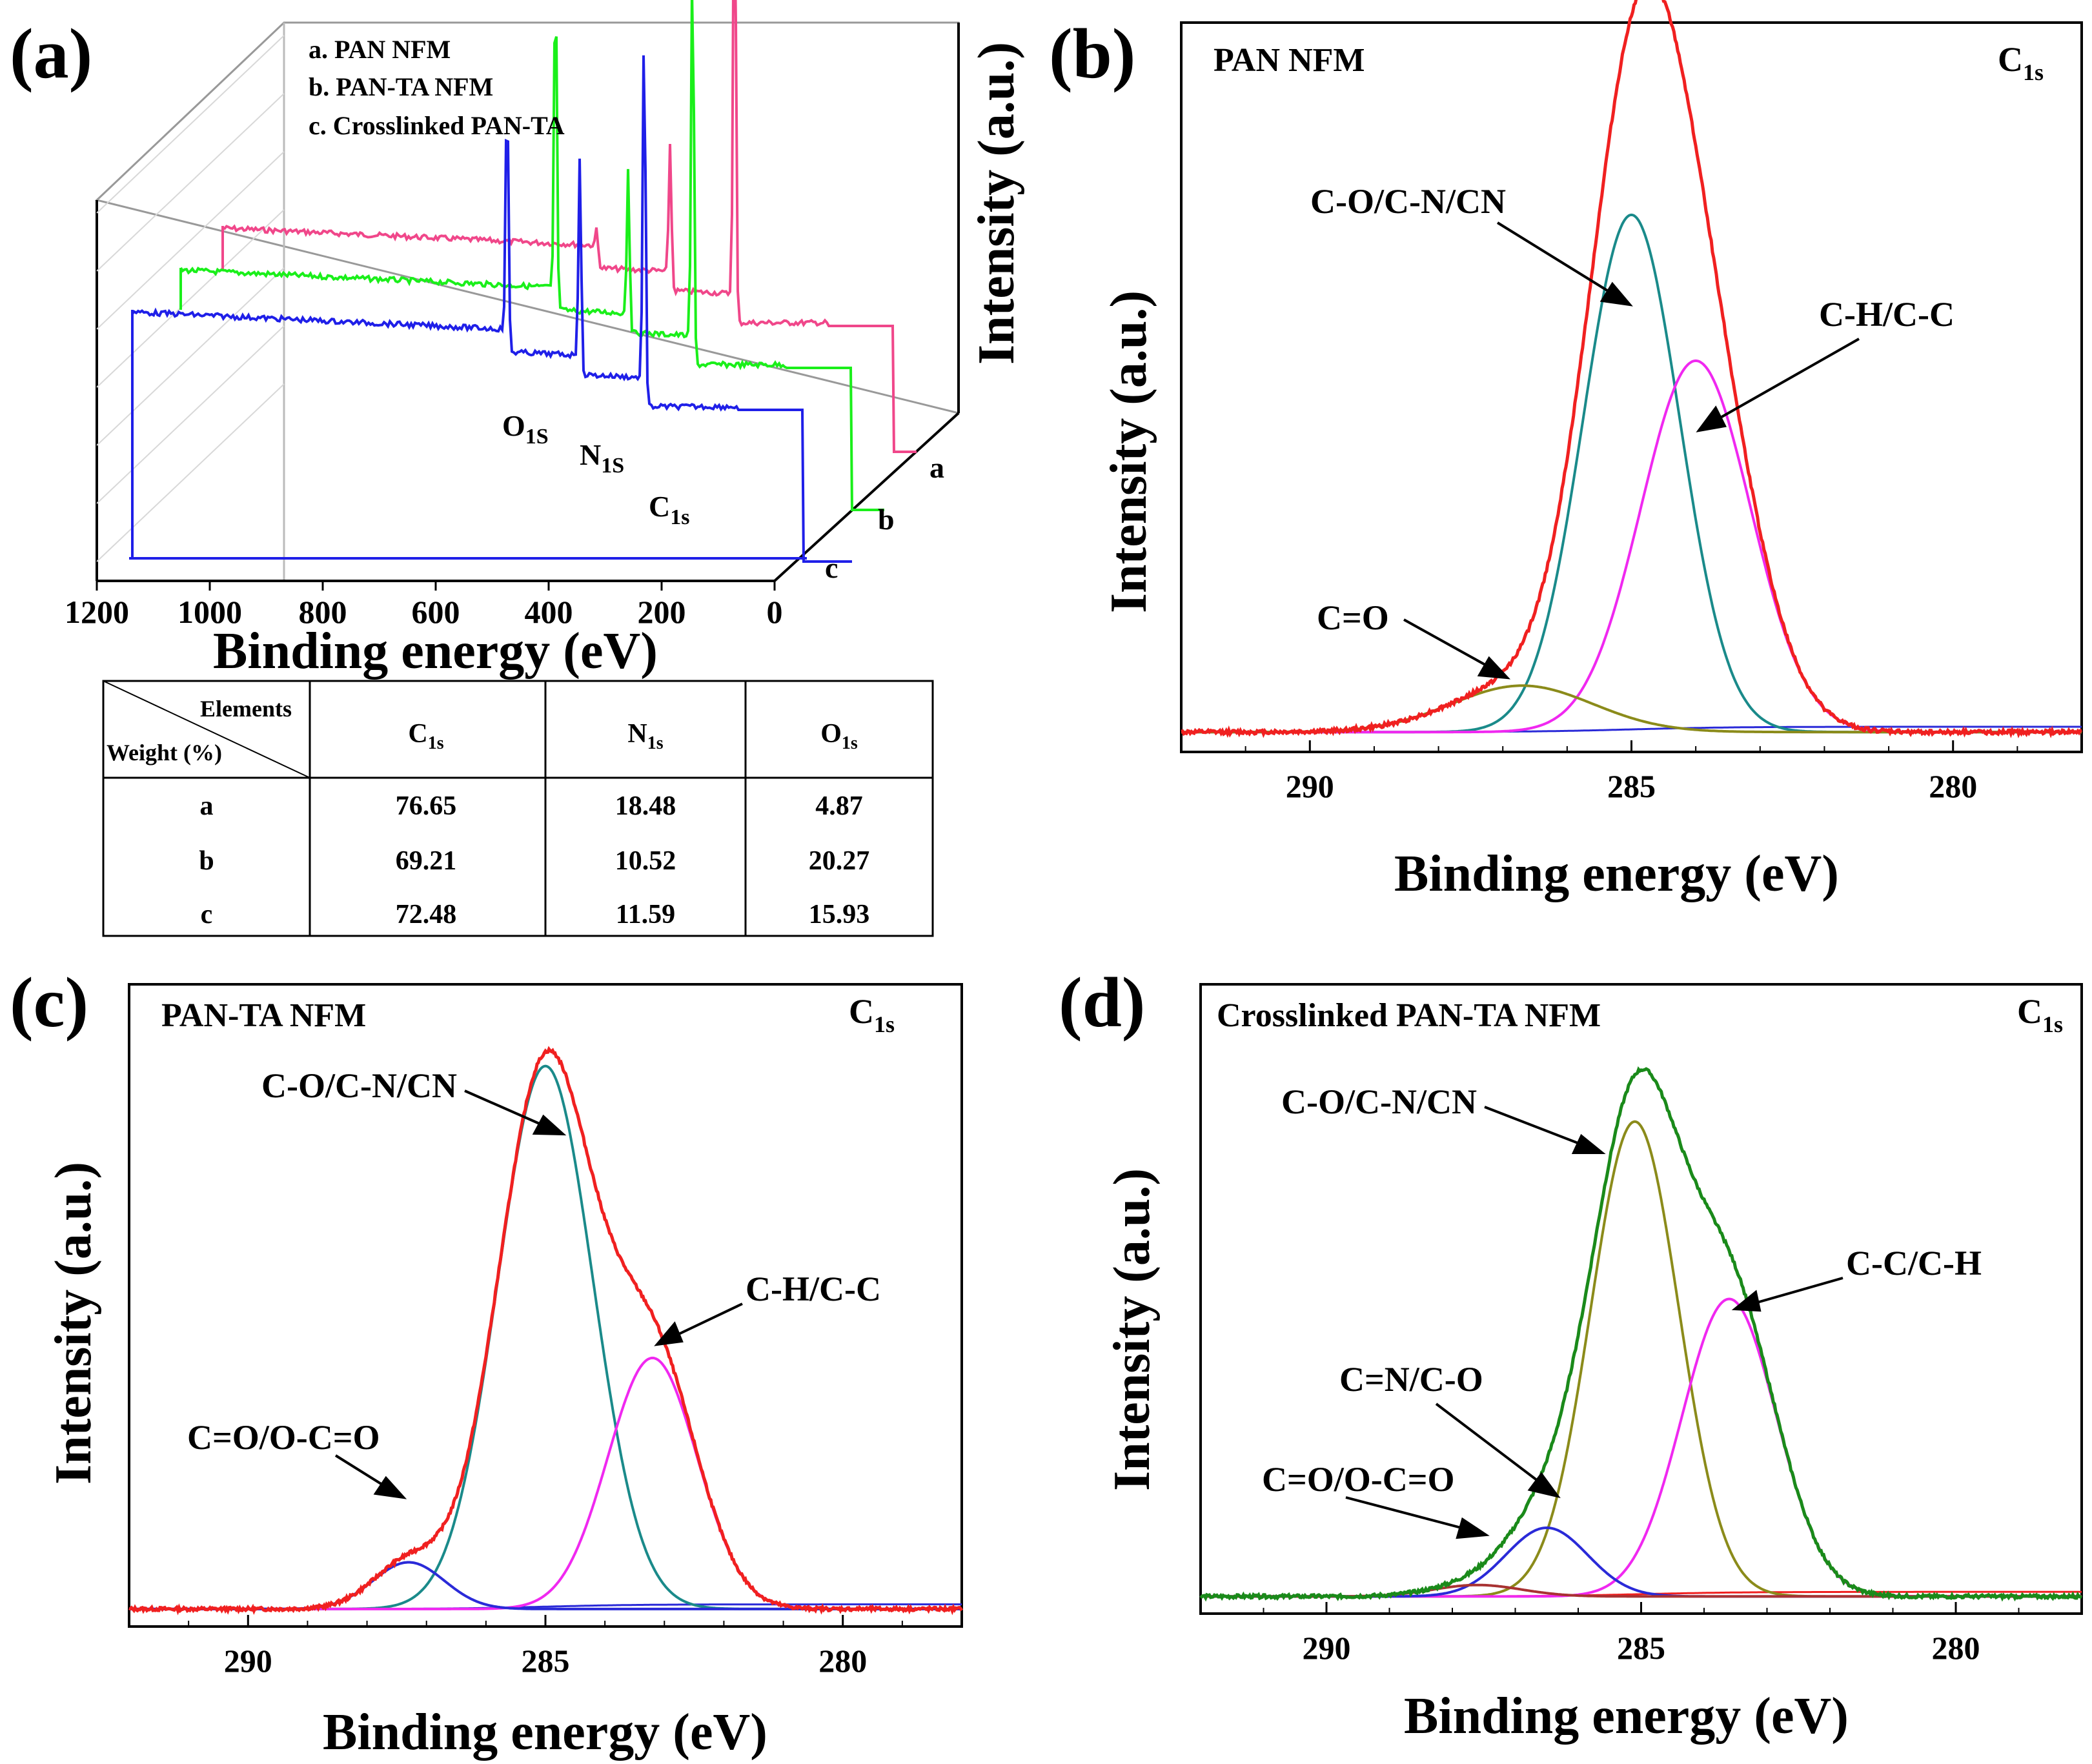  Describe the element at coordinates (814, 1289) in the screenshot. I see `panel-c-ann-ch-cc: C-H/C-C` at that location.